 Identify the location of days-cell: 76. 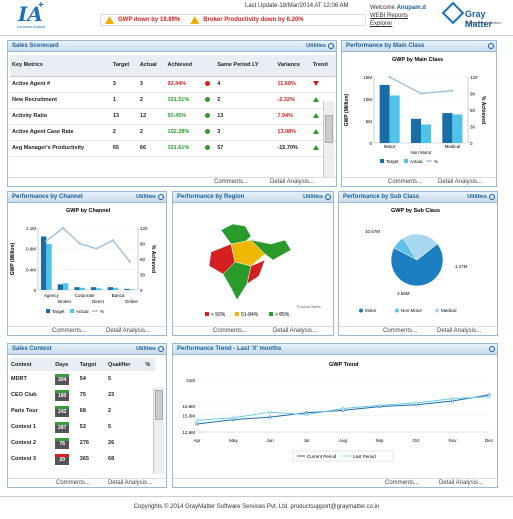
(66, 443).